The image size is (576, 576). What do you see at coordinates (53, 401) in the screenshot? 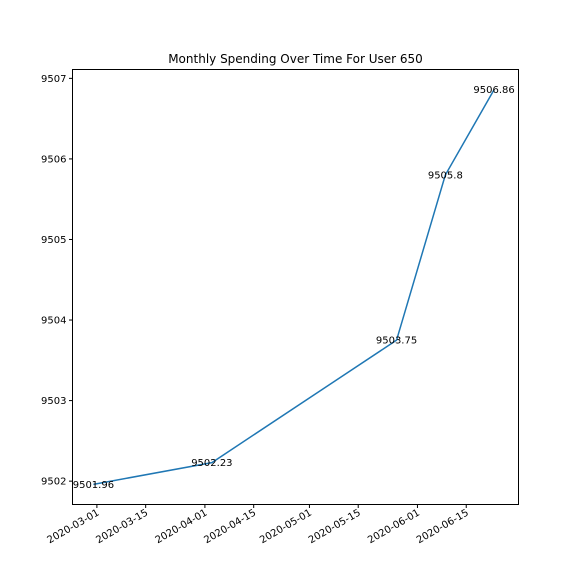
I see `y-tick-label: 9503` at bounding box center [53, 401].